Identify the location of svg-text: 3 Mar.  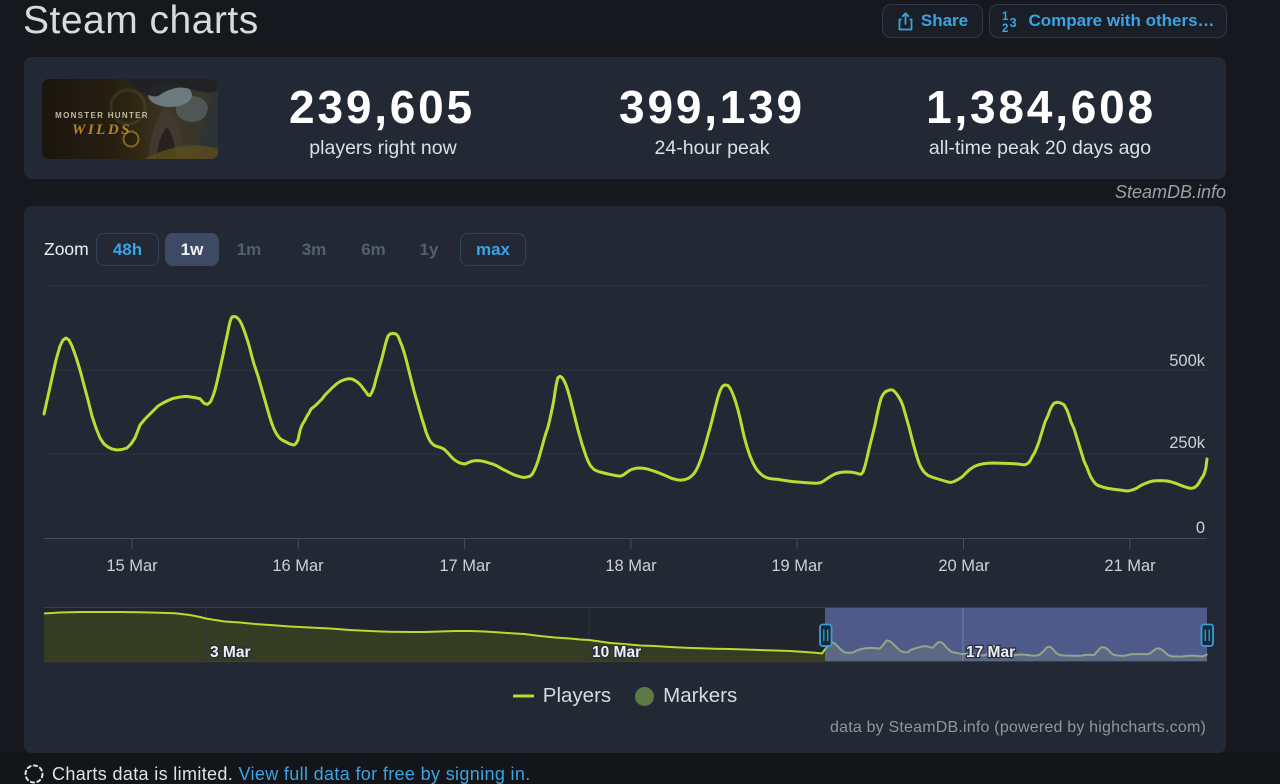
(230, 652).